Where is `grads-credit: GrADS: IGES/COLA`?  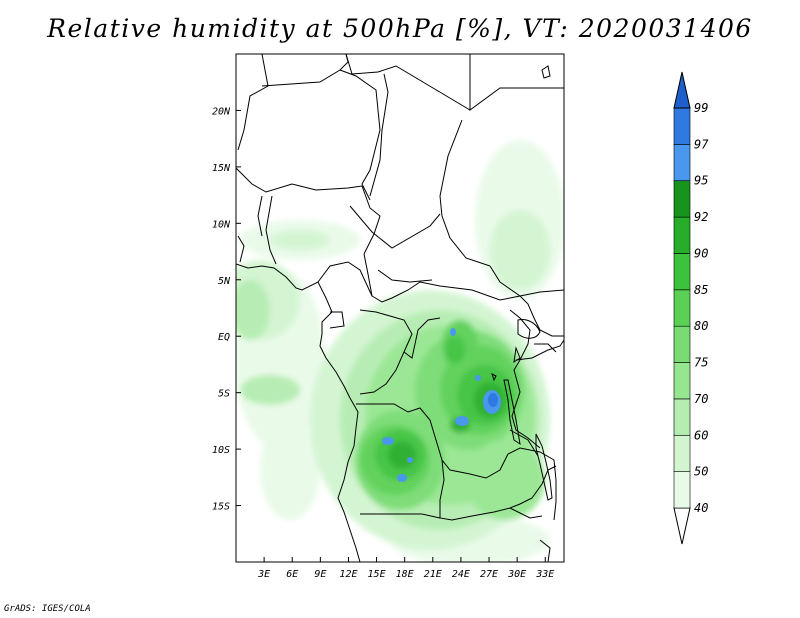
grads-credit: GrADS: IGES/COLA is located at coordinates (47, 609).